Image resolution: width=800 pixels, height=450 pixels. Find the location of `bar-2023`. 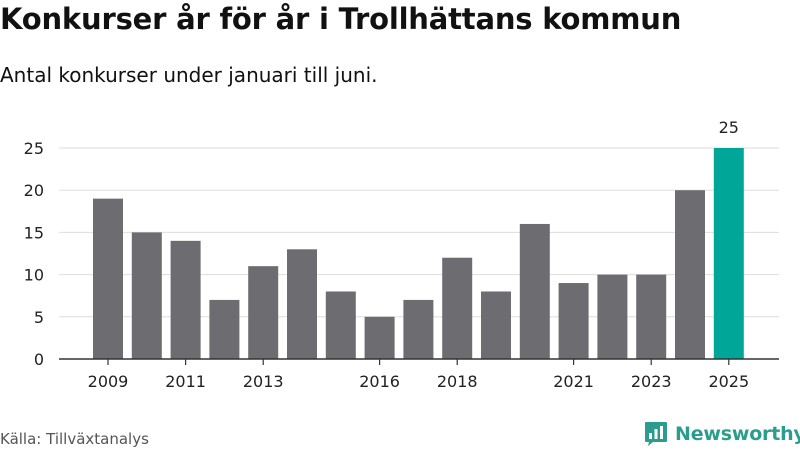

bar-2023 is located at coordinates (651, 316).